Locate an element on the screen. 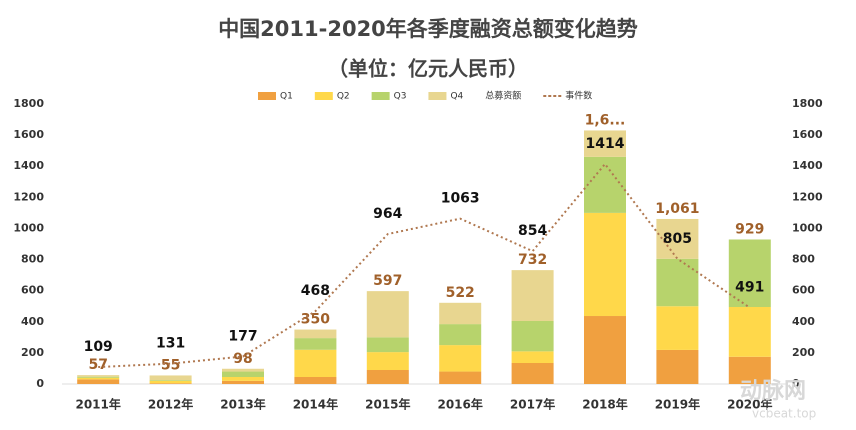 Image resolution: width=856 pixels, height=430 pixels. x-tick-label: 2014年 is located at coordinates (315, 404).